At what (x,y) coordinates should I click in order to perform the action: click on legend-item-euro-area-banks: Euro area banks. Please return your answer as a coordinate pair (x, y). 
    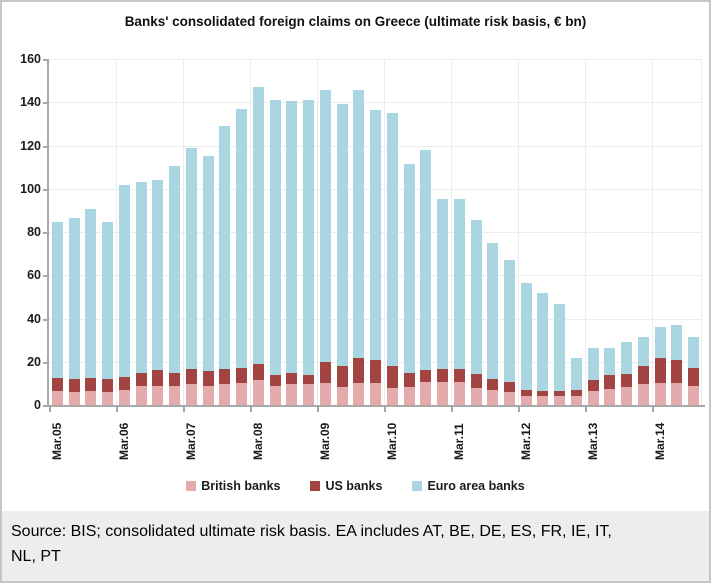
    Looking at the image, I should click on (468, 486).